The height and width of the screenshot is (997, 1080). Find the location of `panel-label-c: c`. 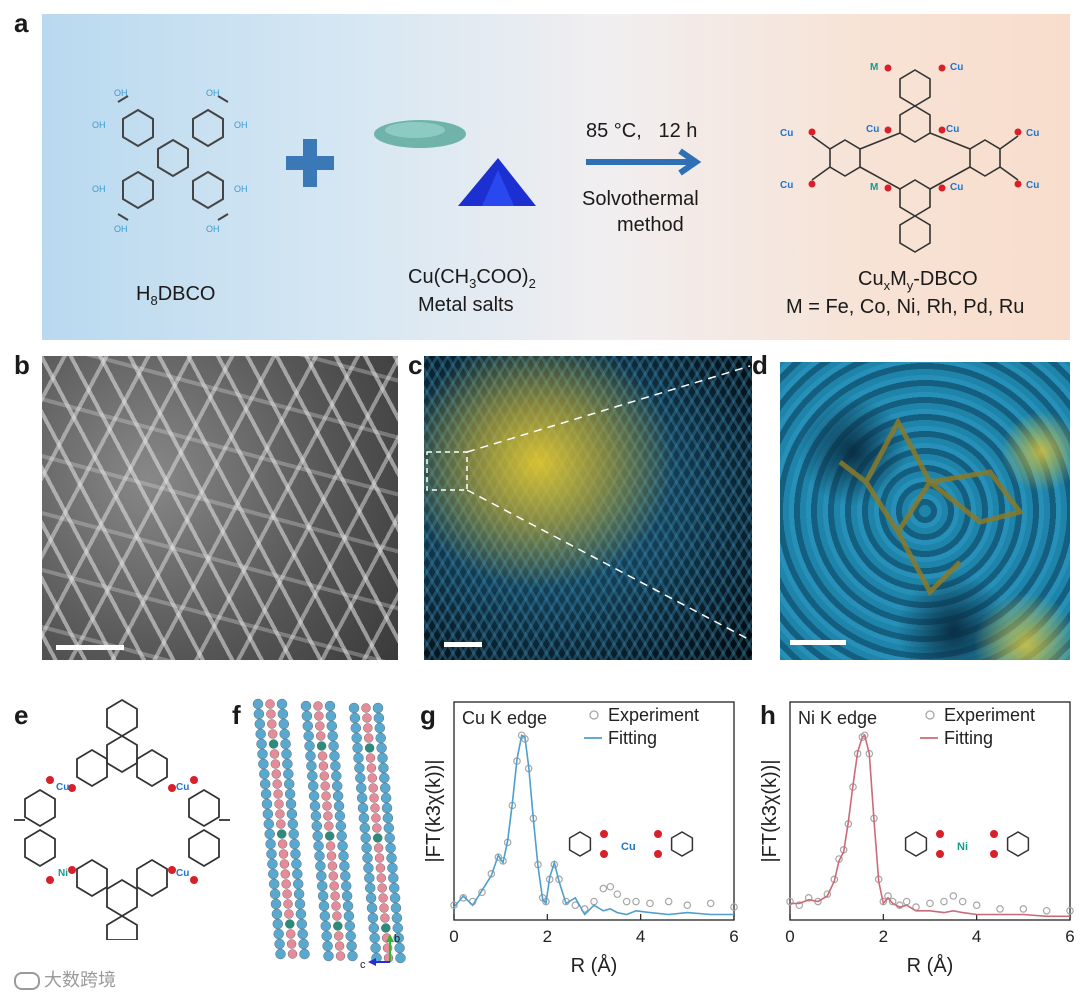

panel-label-c: c is located at coordinates (415, 365).